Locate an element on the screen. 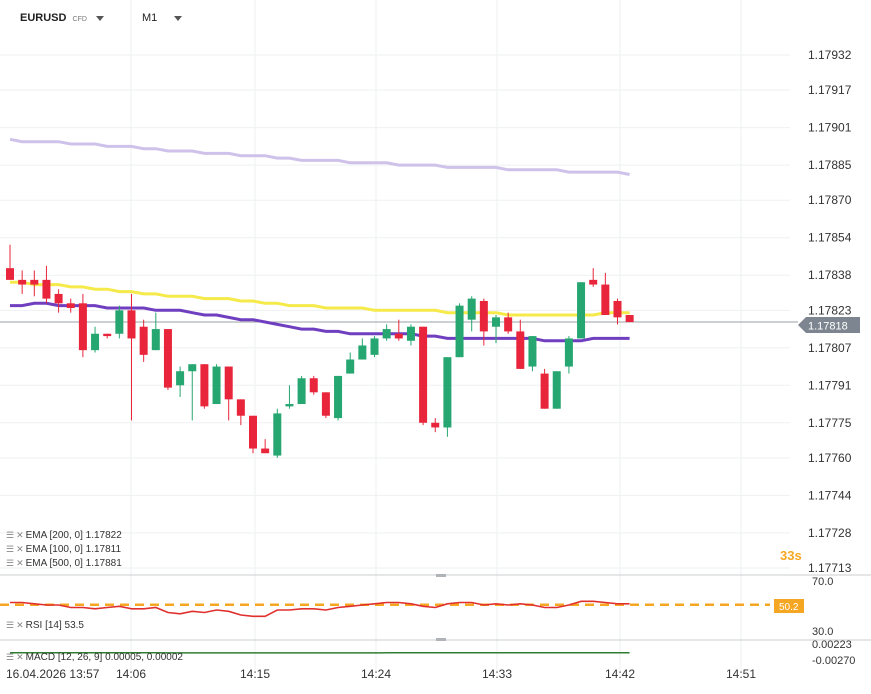 This screenshot has width=871, height=694. price-tick-label: 1.17885 is located at coordinates (830, 165).